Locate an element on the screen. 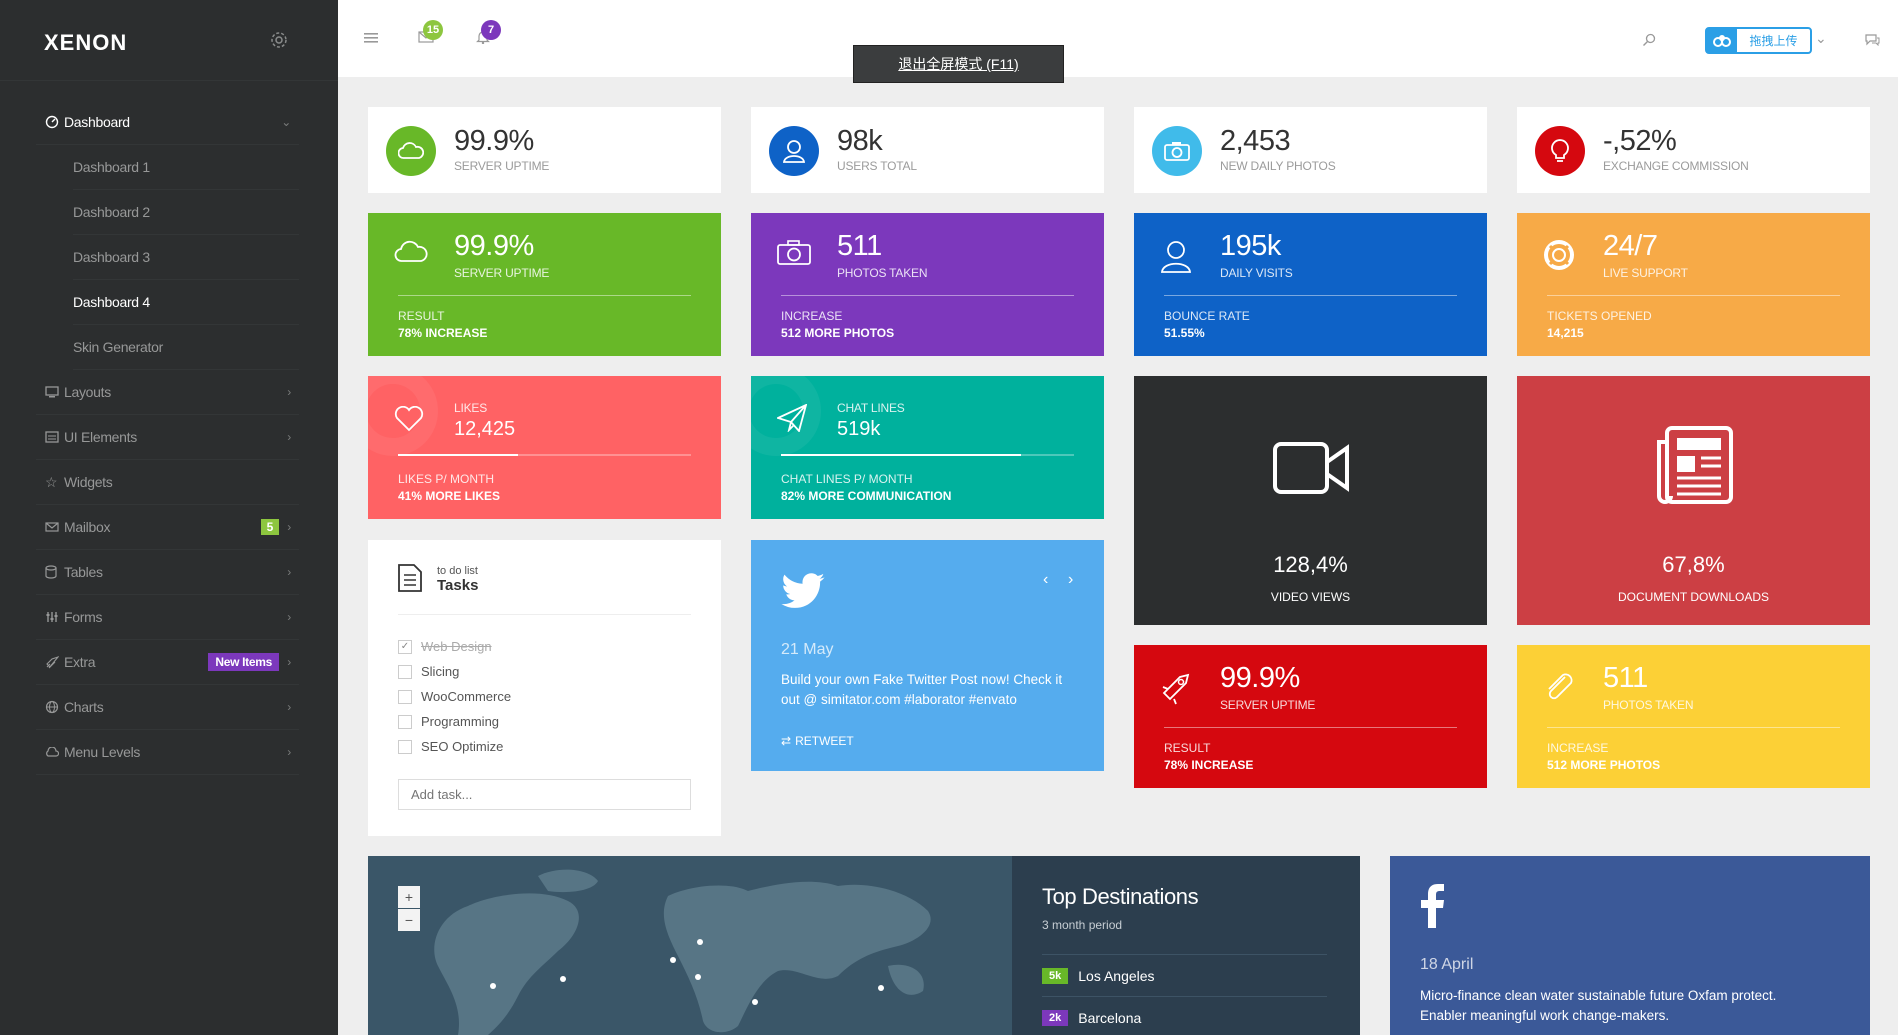 This screenshot has height=1035, width=1898. sidebar-item-ui-elements: UI Elements › is located at coordinates (167, 437).